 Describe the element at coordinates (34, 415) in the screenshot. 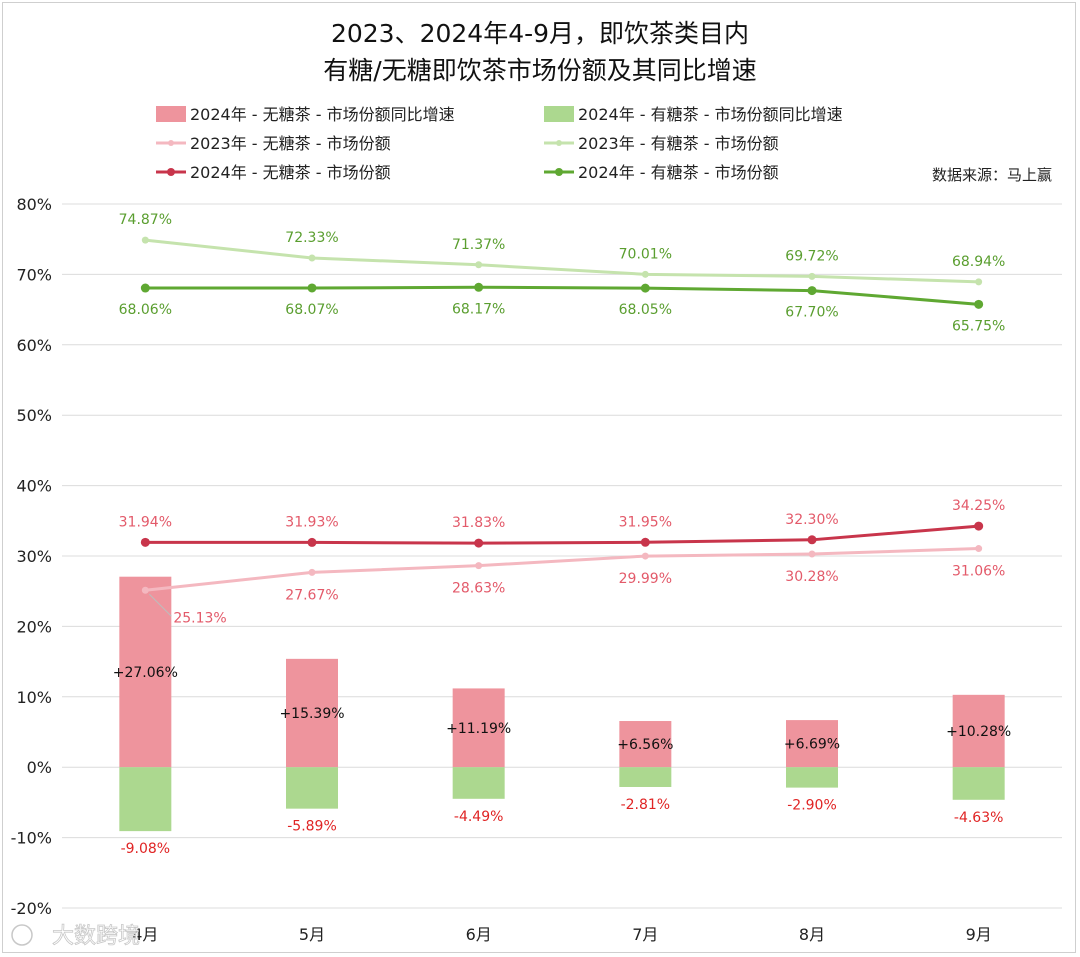

I see `y-tick-label: 50%` at that location.